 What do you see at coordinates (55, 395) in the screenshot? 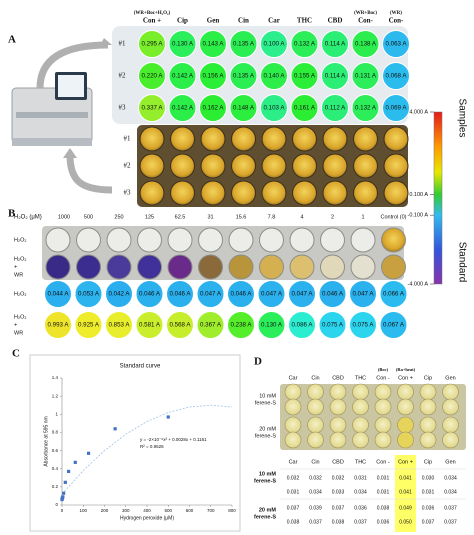
I see `y-tick-label: 1.2` at bounding box center [55, 395].